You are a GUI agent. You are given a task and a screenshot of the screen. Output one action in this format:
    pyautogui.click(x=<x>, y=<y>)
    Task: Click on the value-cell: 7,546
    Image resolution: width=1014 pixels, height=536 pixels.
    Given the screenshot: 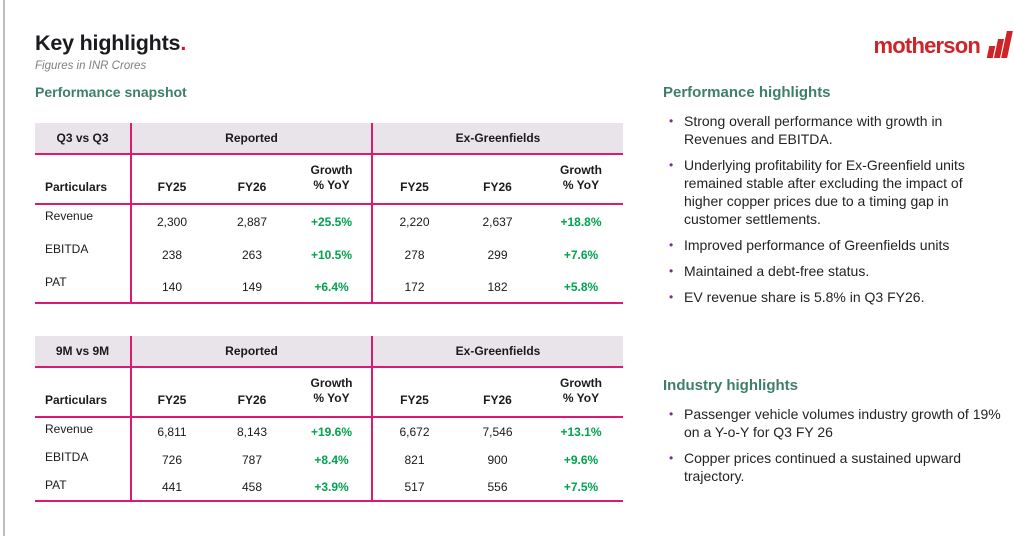 What is the action you would take?
    pyautogui.click(x=497, y=432)
    